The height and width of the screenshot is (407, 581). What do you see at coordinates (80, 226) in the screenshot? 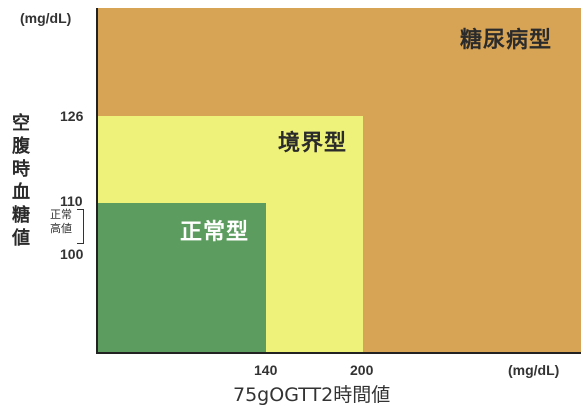
I see `normal-high-bracket` at bounding box center [80, 226].